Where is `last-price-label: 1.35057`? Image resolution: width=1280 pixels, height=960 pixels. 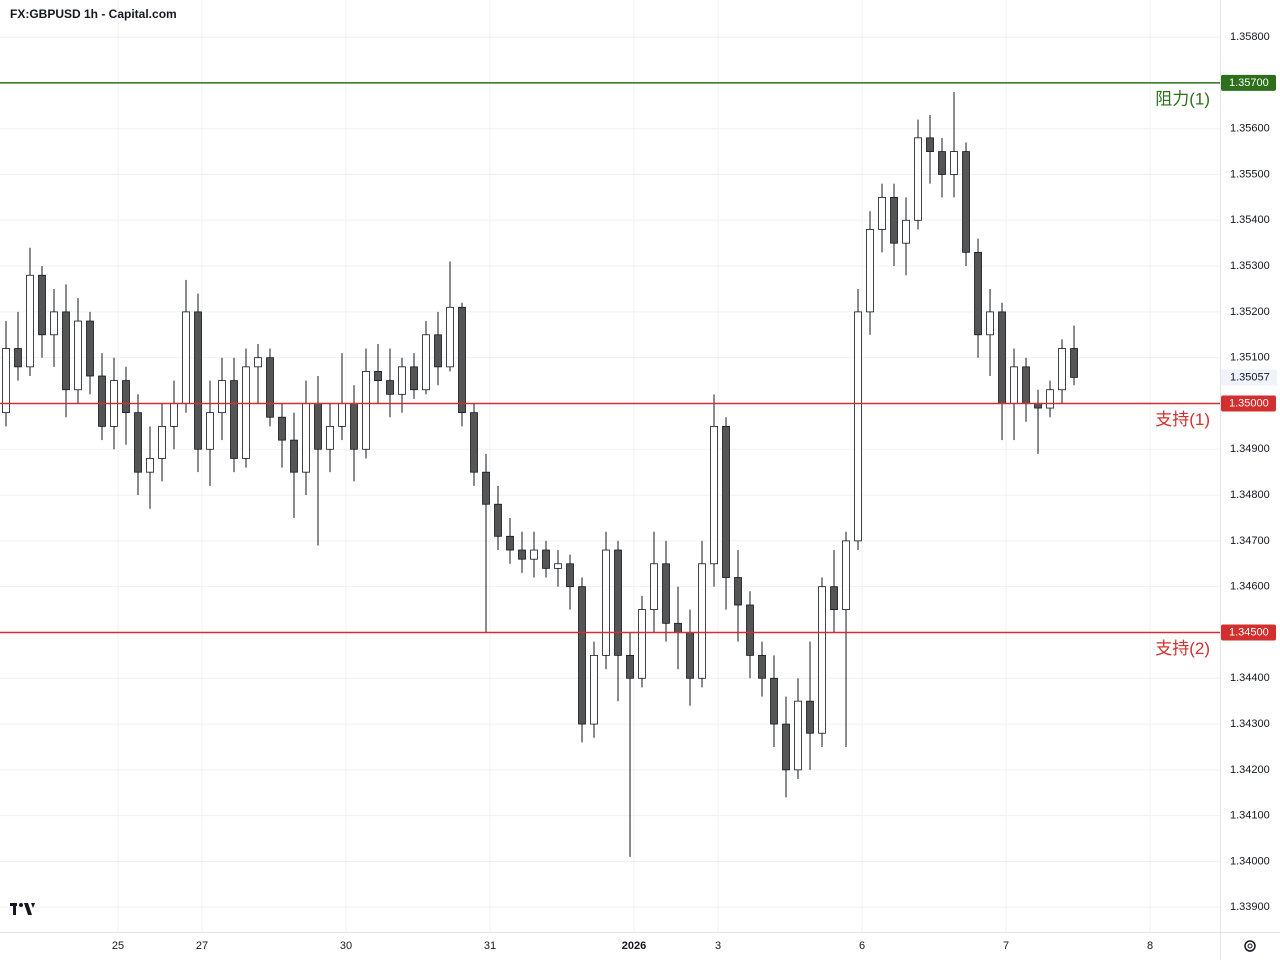
last-price-label: 1.35057 is located at coordinates (1250, 377).